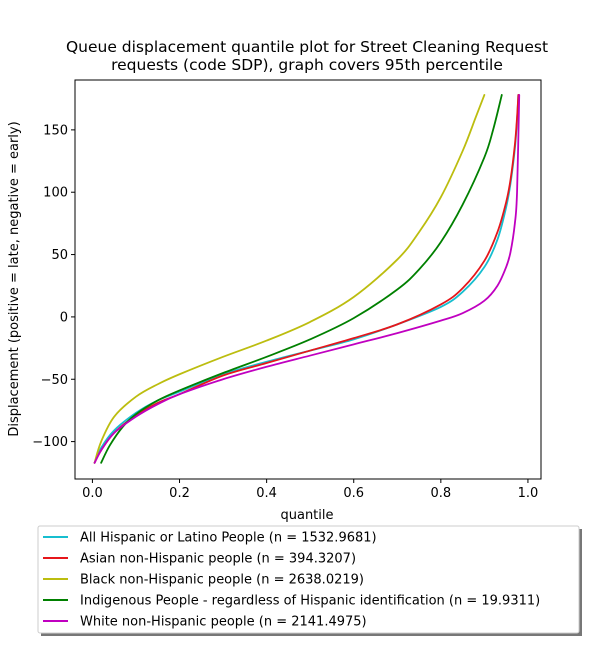  Describe the element at coordinates (218, 559) in the screenshot. I see `legend-label: Asian non-Hispanic people (n = 394.3207)` at that location.